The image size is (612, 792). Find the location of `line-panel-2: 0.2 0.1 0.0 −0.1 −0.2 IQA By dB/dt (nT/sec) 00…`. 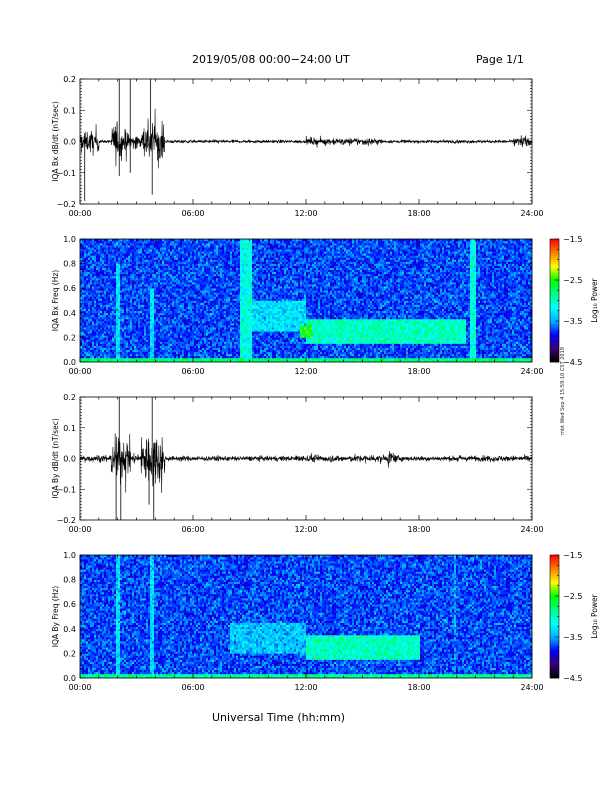

line-panel-2: 0.2 0.1 0.0 −0.1 −0.2 IQA By dB/dt (nT/sec) 00… is located at coordinates (297, 463).